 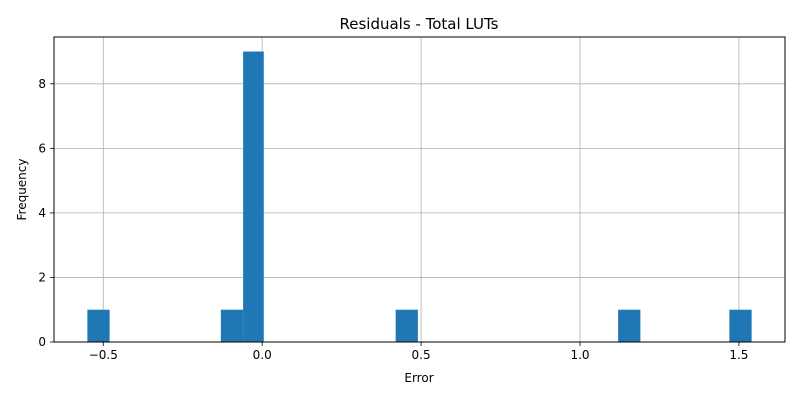 What do you see at coordinates (419, 24) in the screenshot?
I see `chart-title: Residuals - Total LUTs` at bounding box center [419, 24].